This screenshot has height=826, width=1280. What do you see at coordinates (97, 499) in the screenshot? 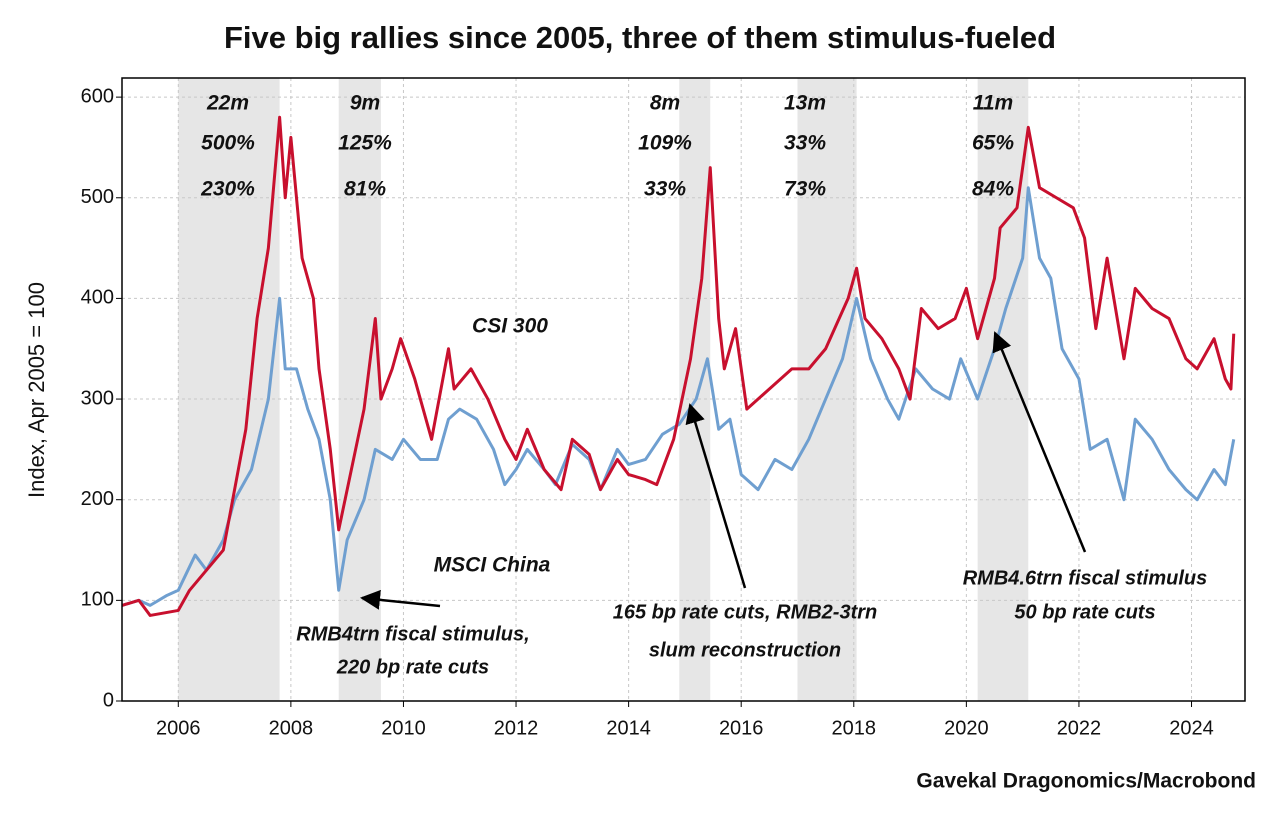
I see `y-tick-label: 200` at bounding box center [97, 499].